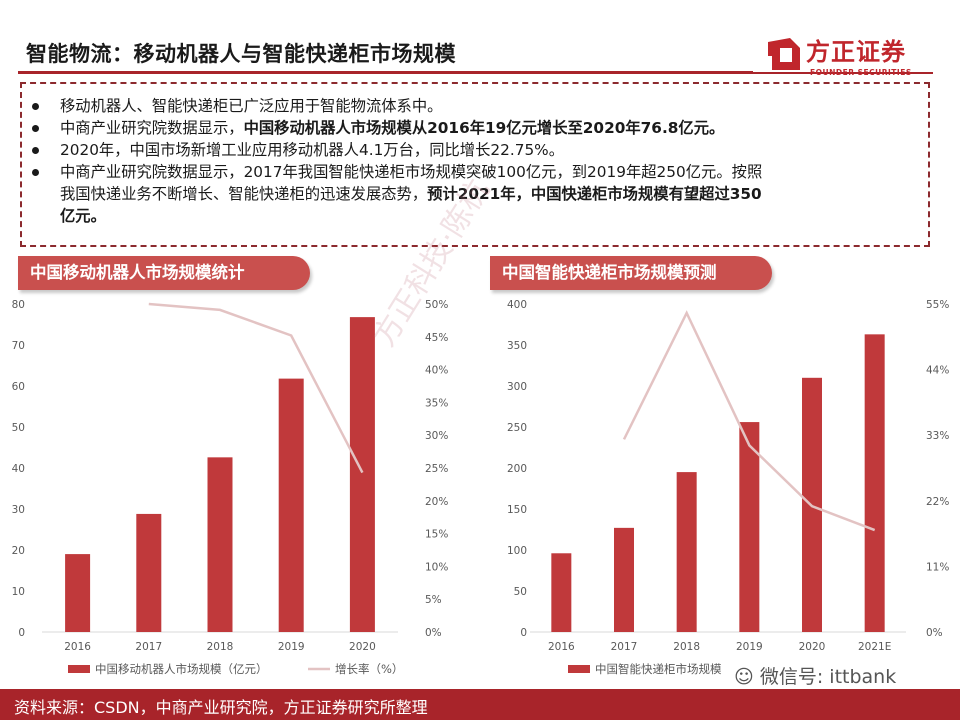 The height and width of the screenshot is (720, 960). Describe the element at coordinates (18, 387) in the screenshot. I see `chart1-y-tick-label: 60` at that location.